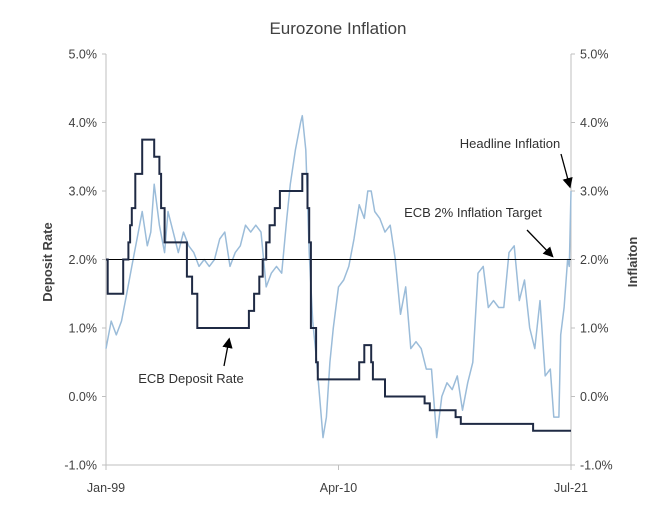 The image size is (661, 509). Describe the element at coordinates (47, 261) in the screenshot. I see `left-axis-title: Deposit Rate` at that location.